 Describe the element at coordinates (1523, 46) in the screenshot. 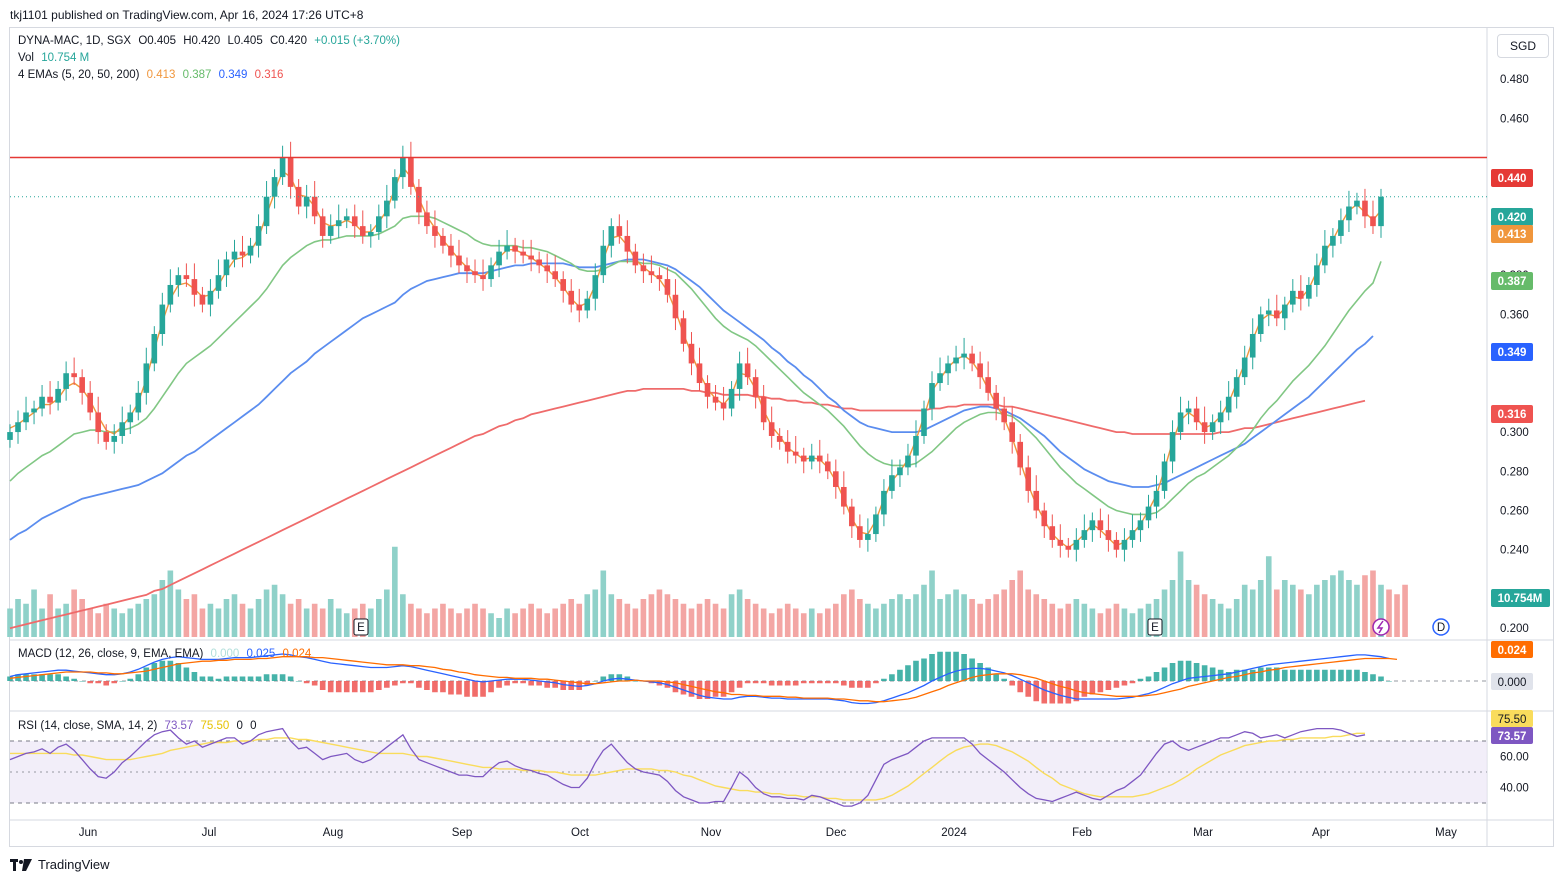

I see `currency-button: SGD` at that location.